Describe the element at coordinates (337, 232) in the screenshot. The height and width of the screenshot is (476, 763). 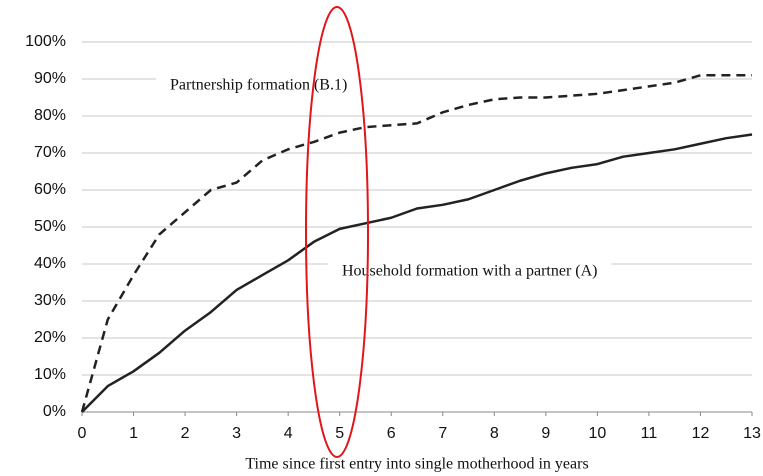
I see `highlight-ellipse` at that location.